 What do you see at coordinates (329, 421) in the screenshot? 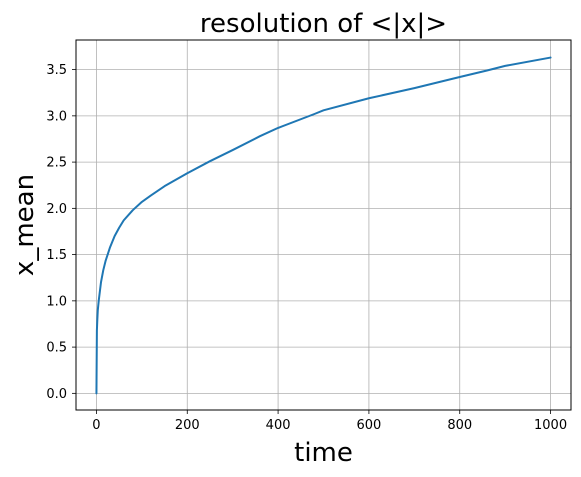
I see `x-axis: 0 200 400 600 800 1000` at bounding box center [329, 421].